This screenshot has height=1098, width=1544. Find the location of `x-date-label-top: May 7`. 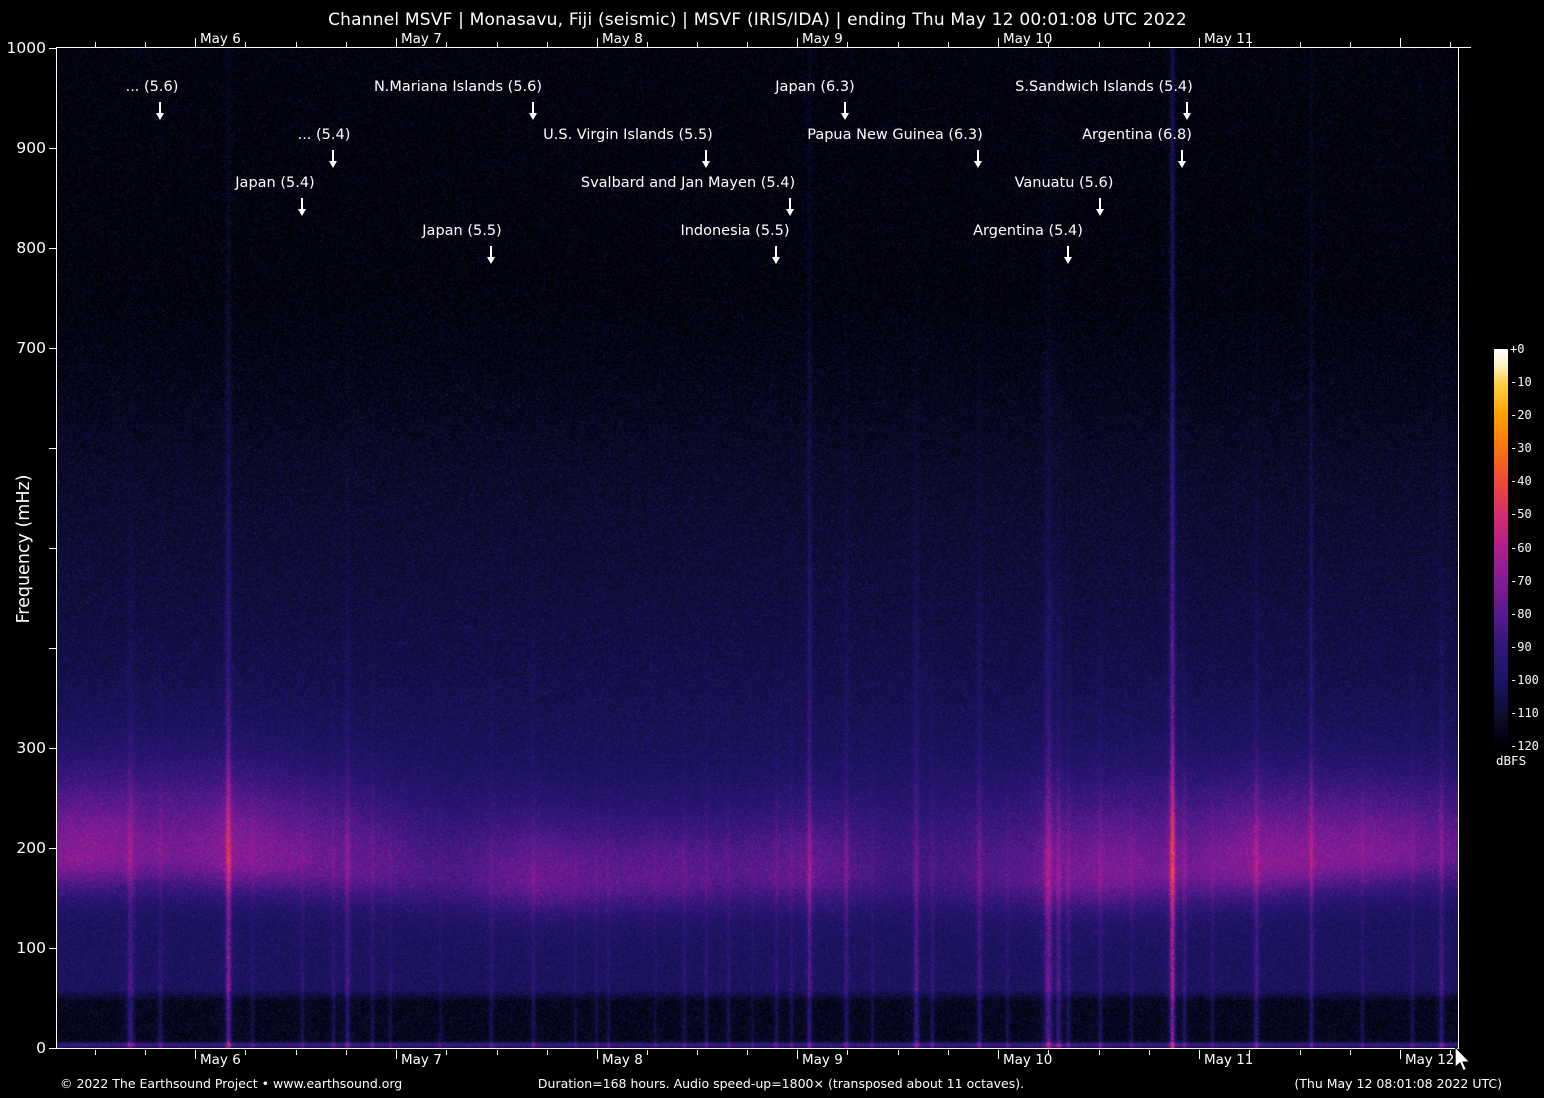

x-date-label-top: May 7 is located at coordinates (421, 39).